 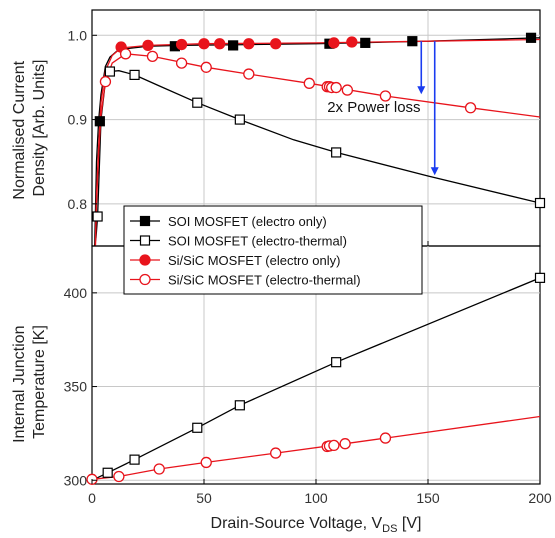 I want to click on legend-label: SOI MOSFET (electro only), so click(x=247, y=221).